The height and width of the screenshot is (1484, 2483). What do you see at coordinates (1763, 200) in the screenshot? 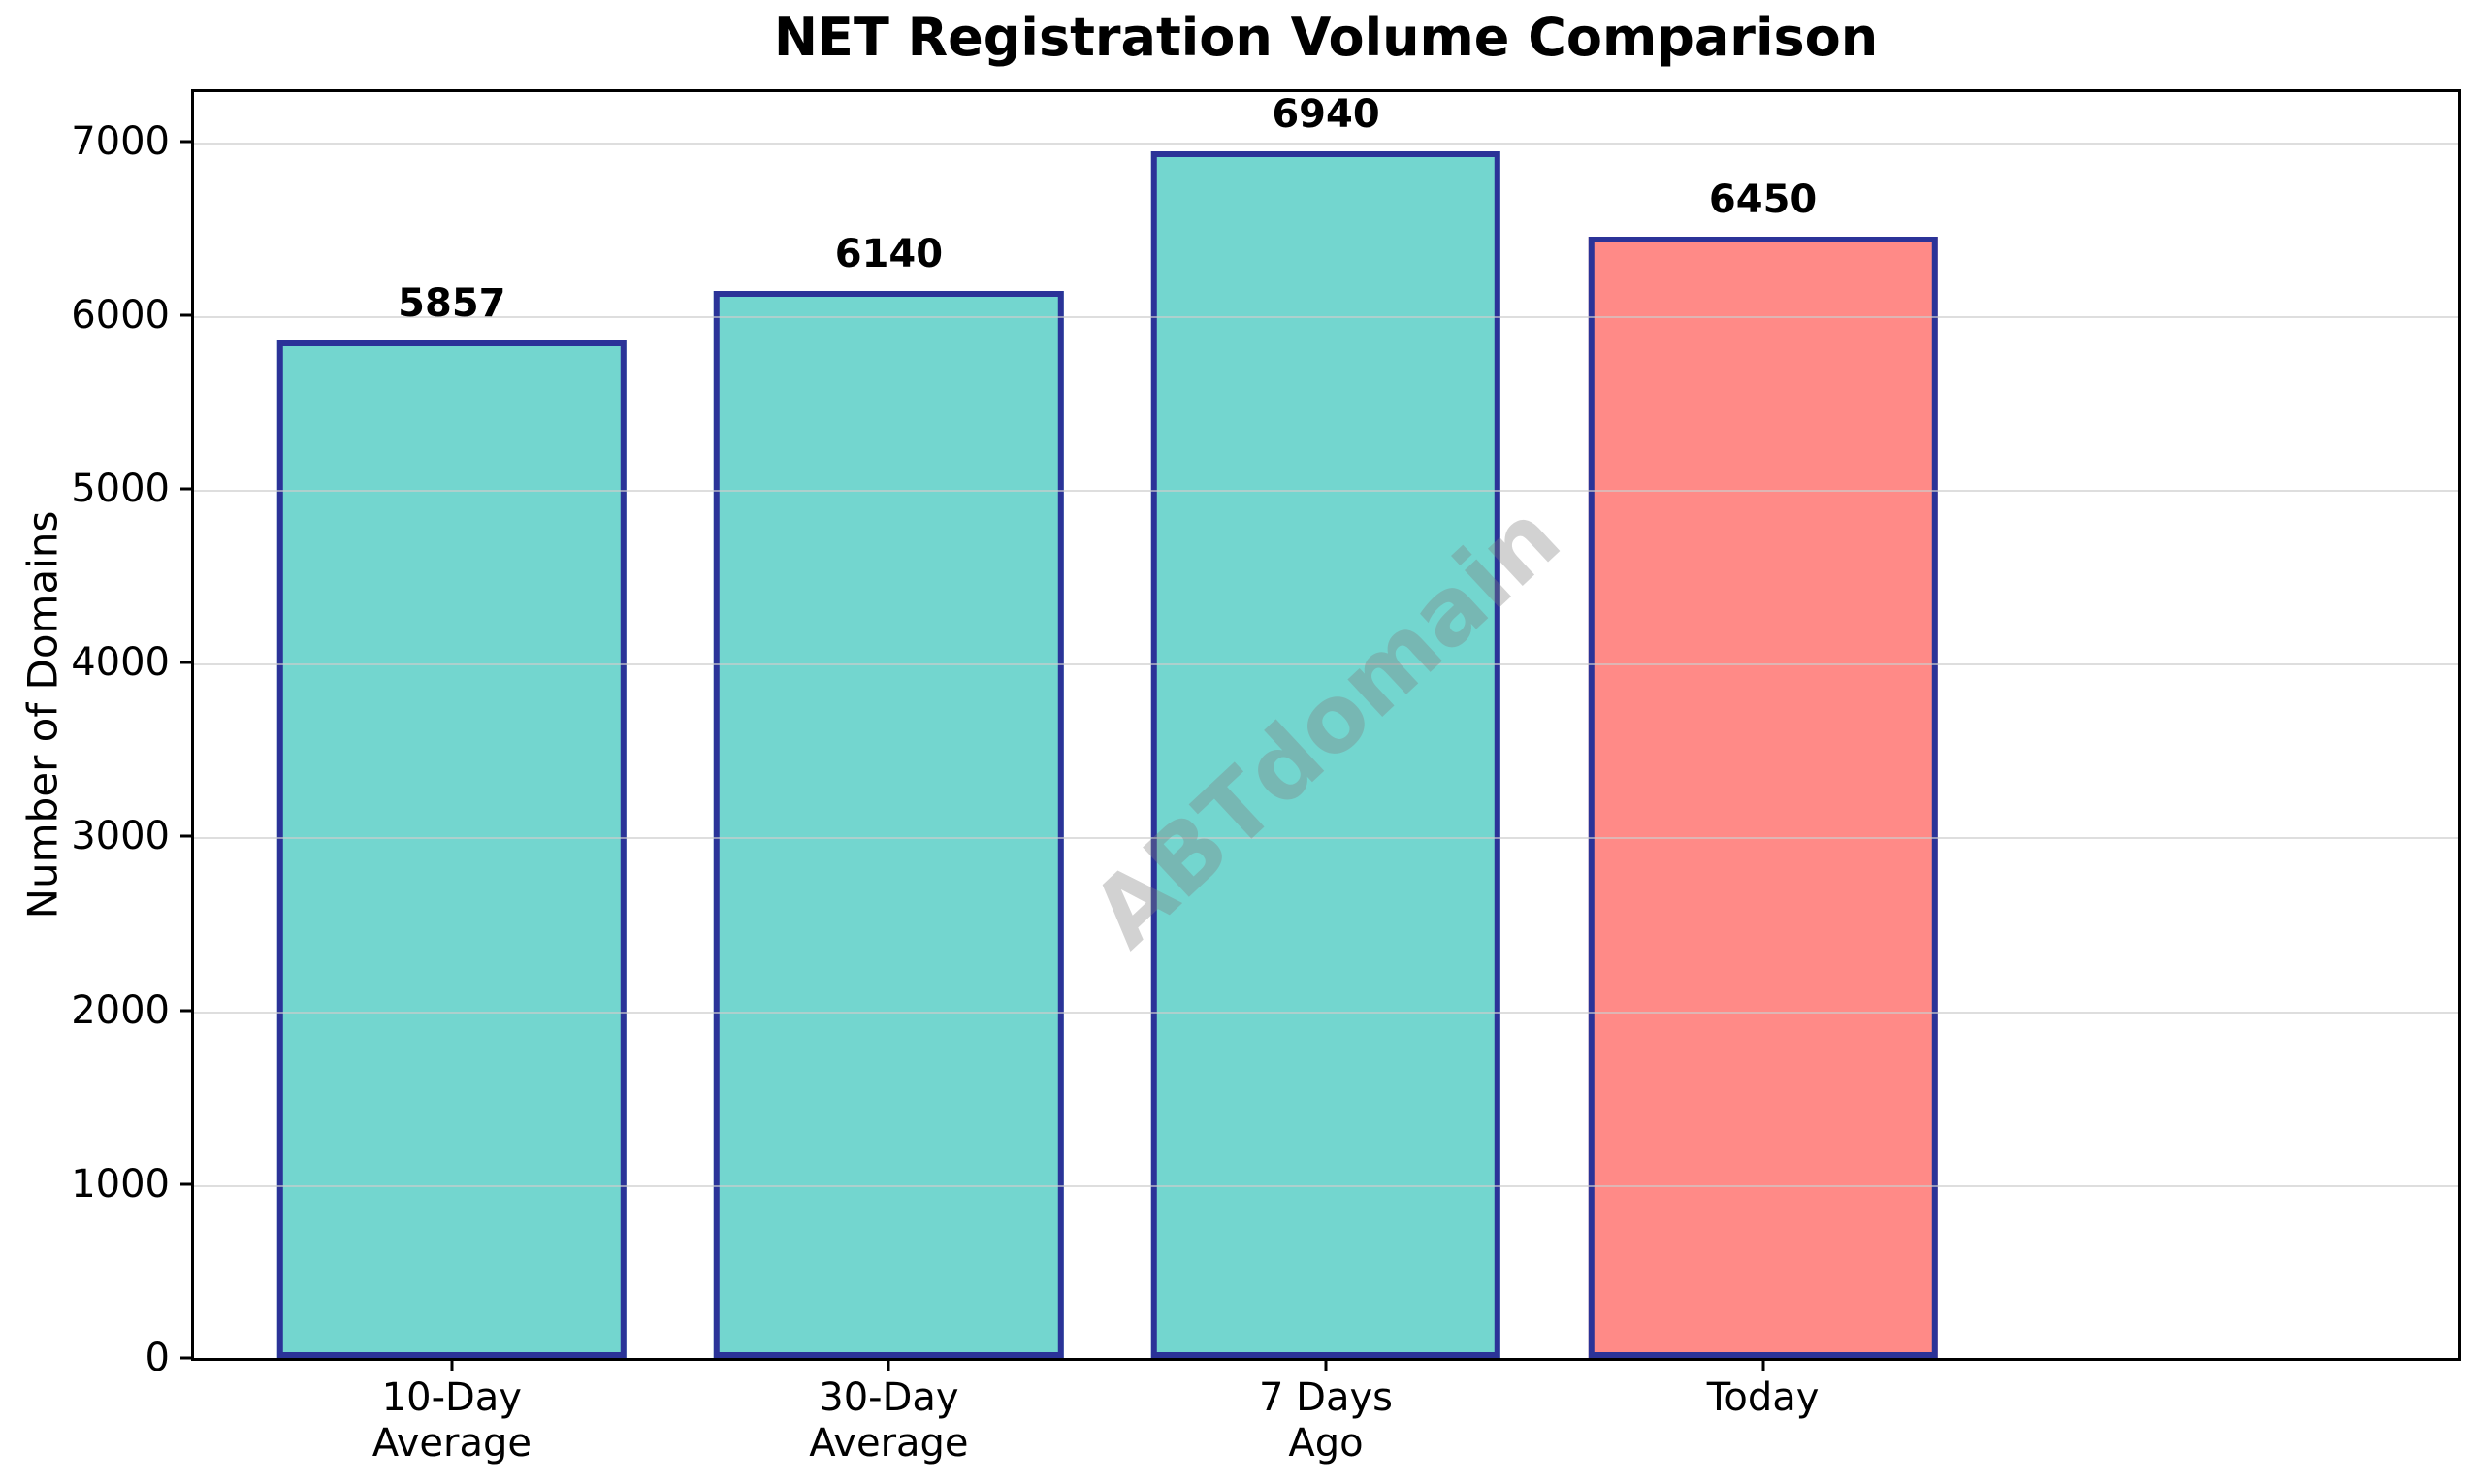
I see `bar-value-label: 6450` at bounding box center [1763, 200].